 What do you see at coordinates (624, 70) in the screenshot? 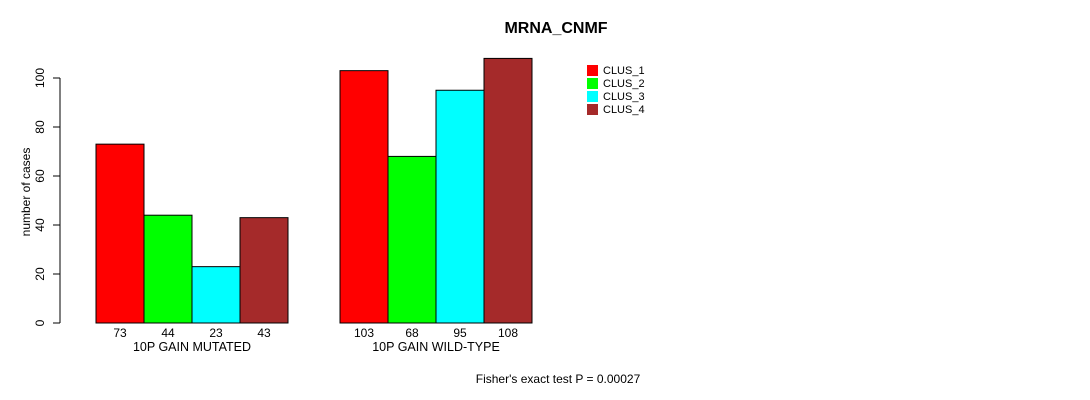
I see `legend-label: CLUS_1` at bounding box center [624, 70].